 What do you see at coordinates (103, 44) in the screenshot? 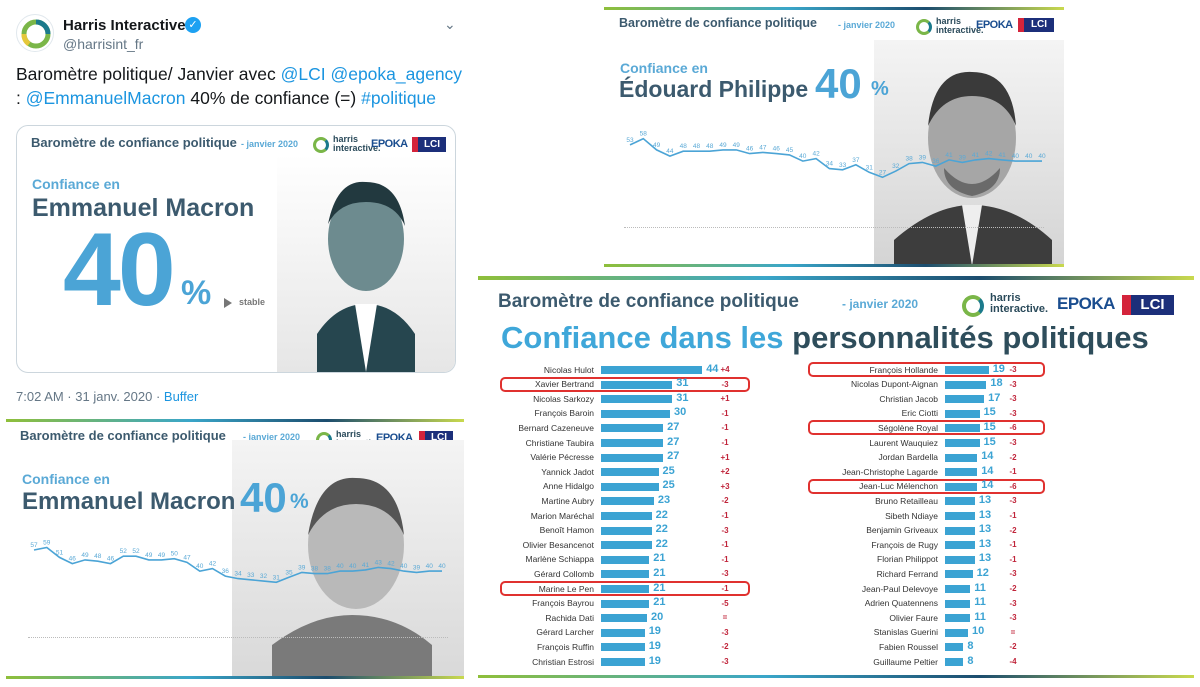
I see `author-handle: @harrisint_fr` at bounding box center [103, 44].